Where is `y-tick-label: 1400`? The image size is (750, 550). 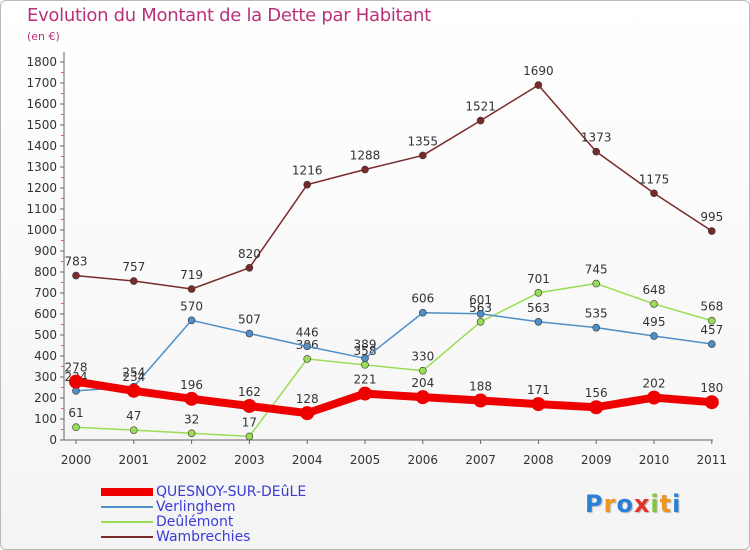
y-tick-label: 1400 is located at coordinates (41, 146).